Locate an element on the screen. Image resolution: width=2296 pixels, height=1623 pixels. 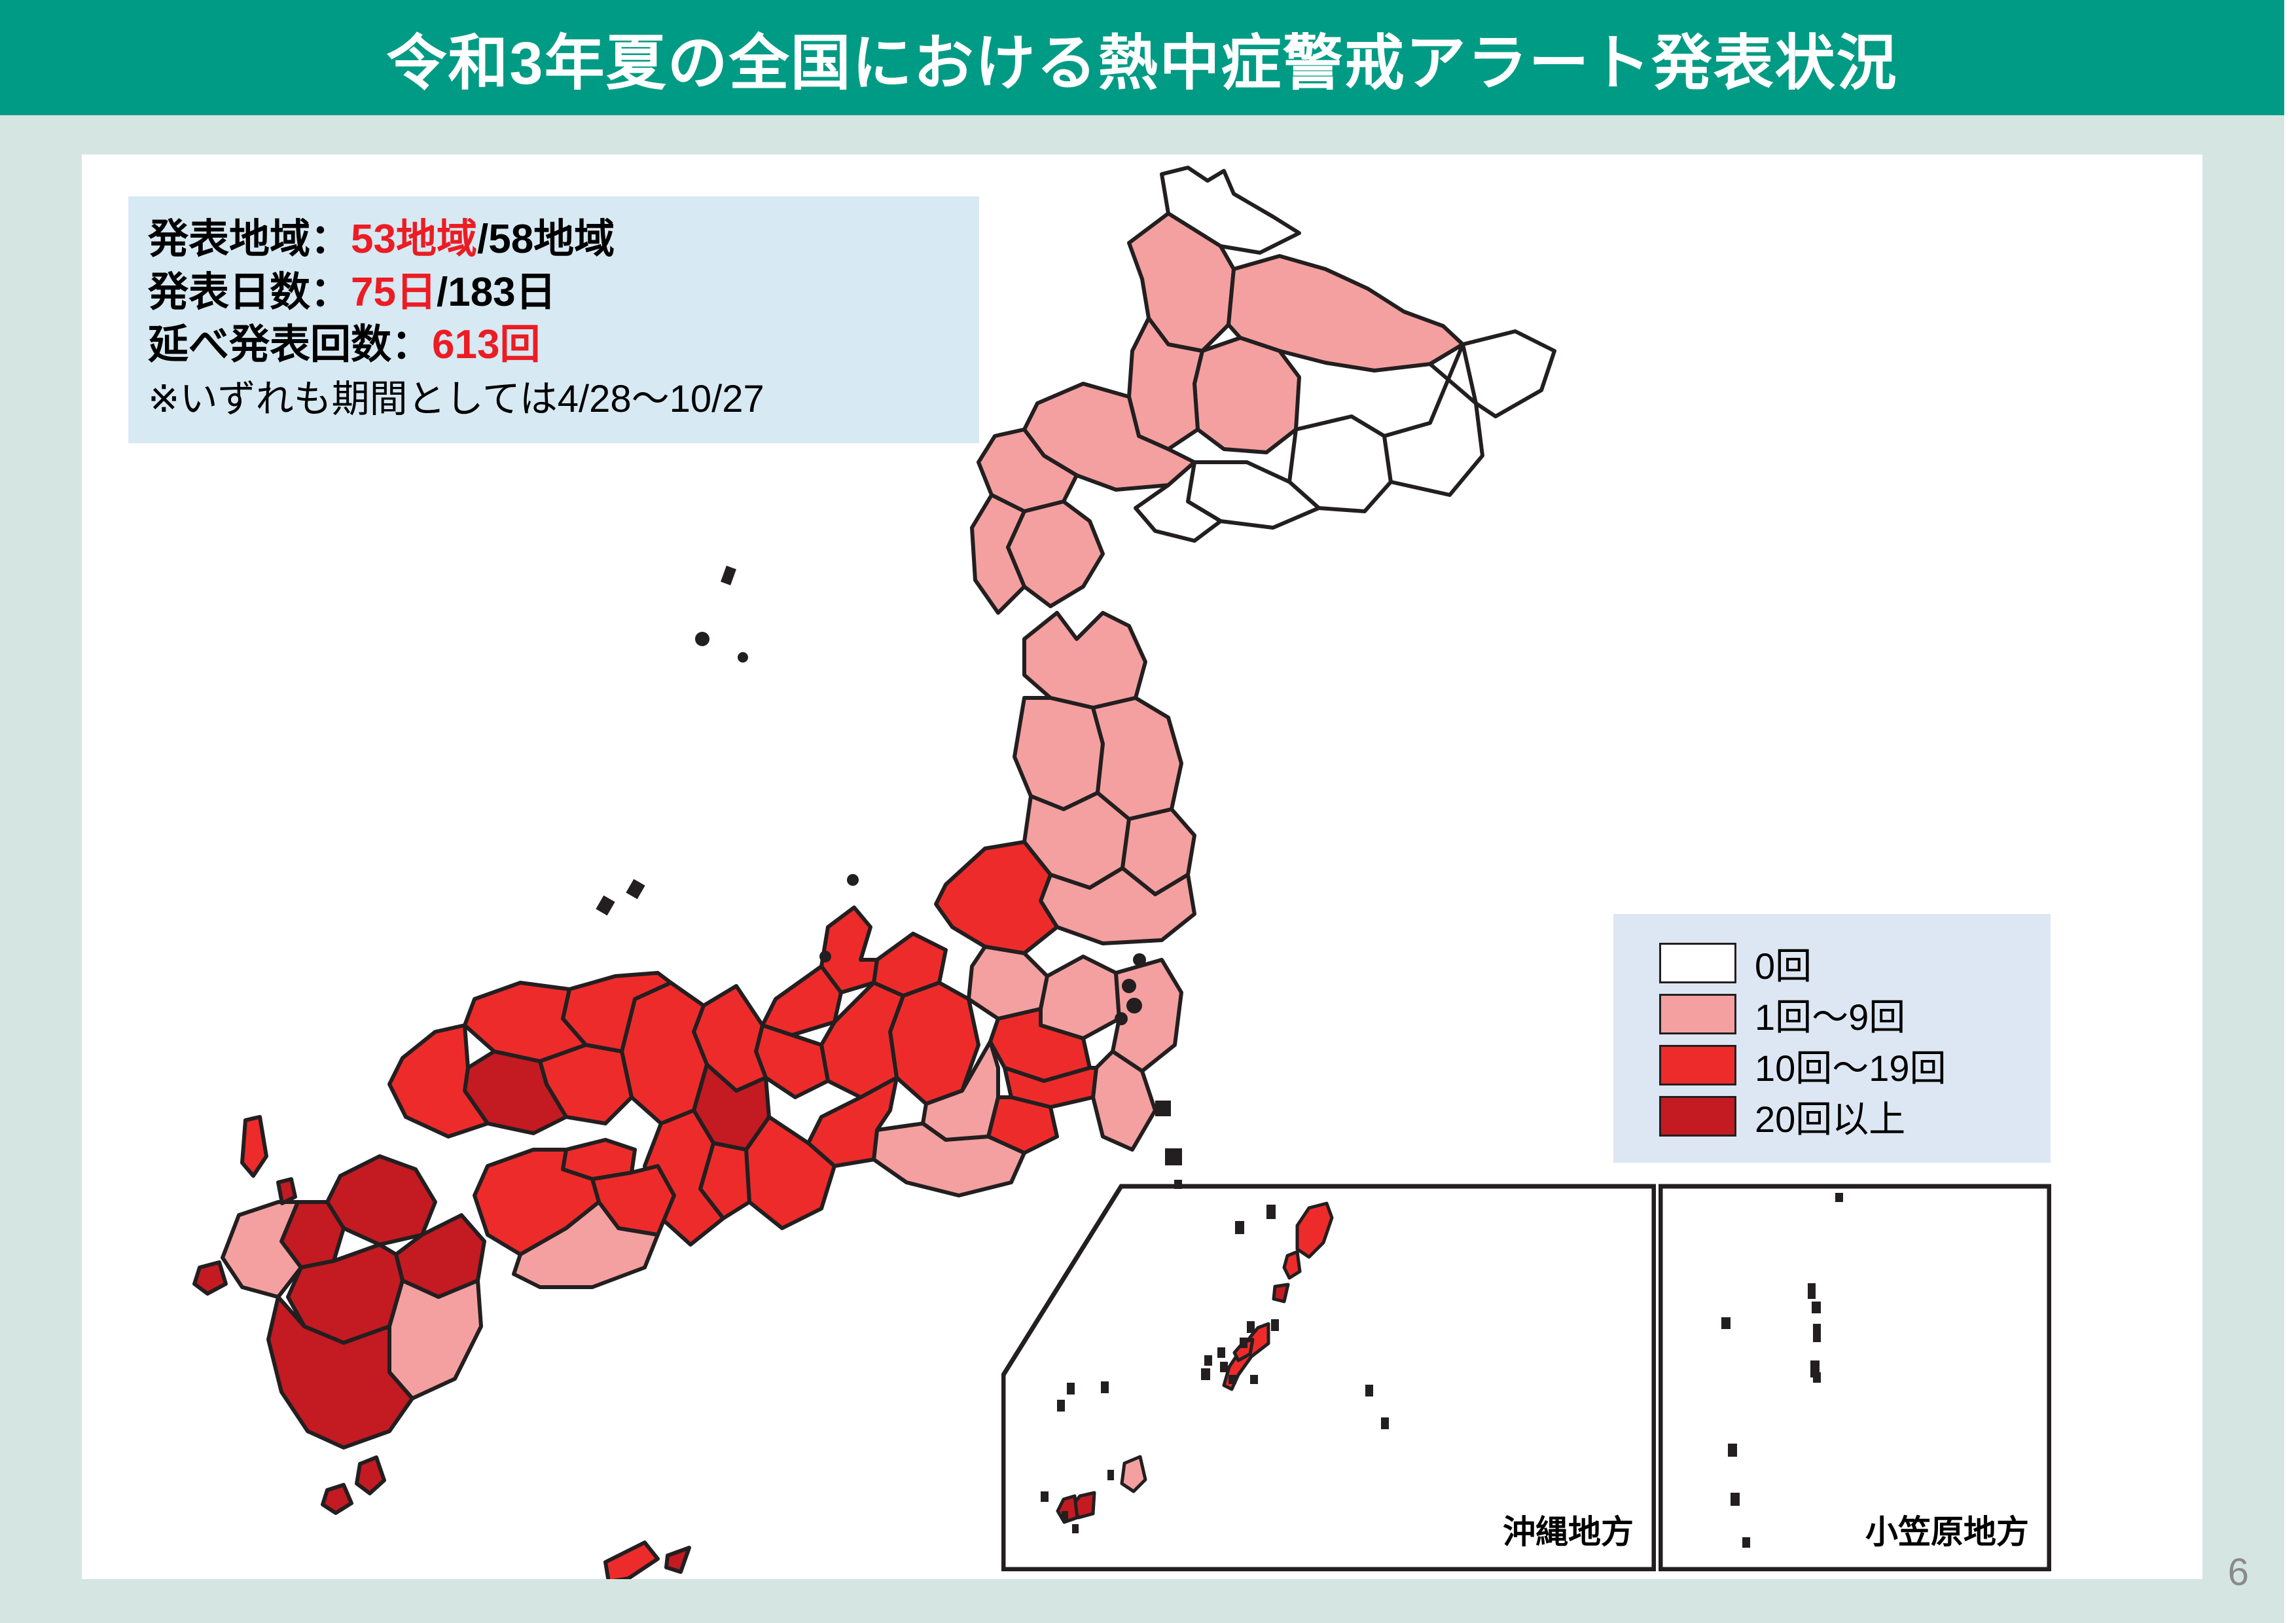
inset-okinawa: 沖縄地方 is located at coordinates (1328, 1374).